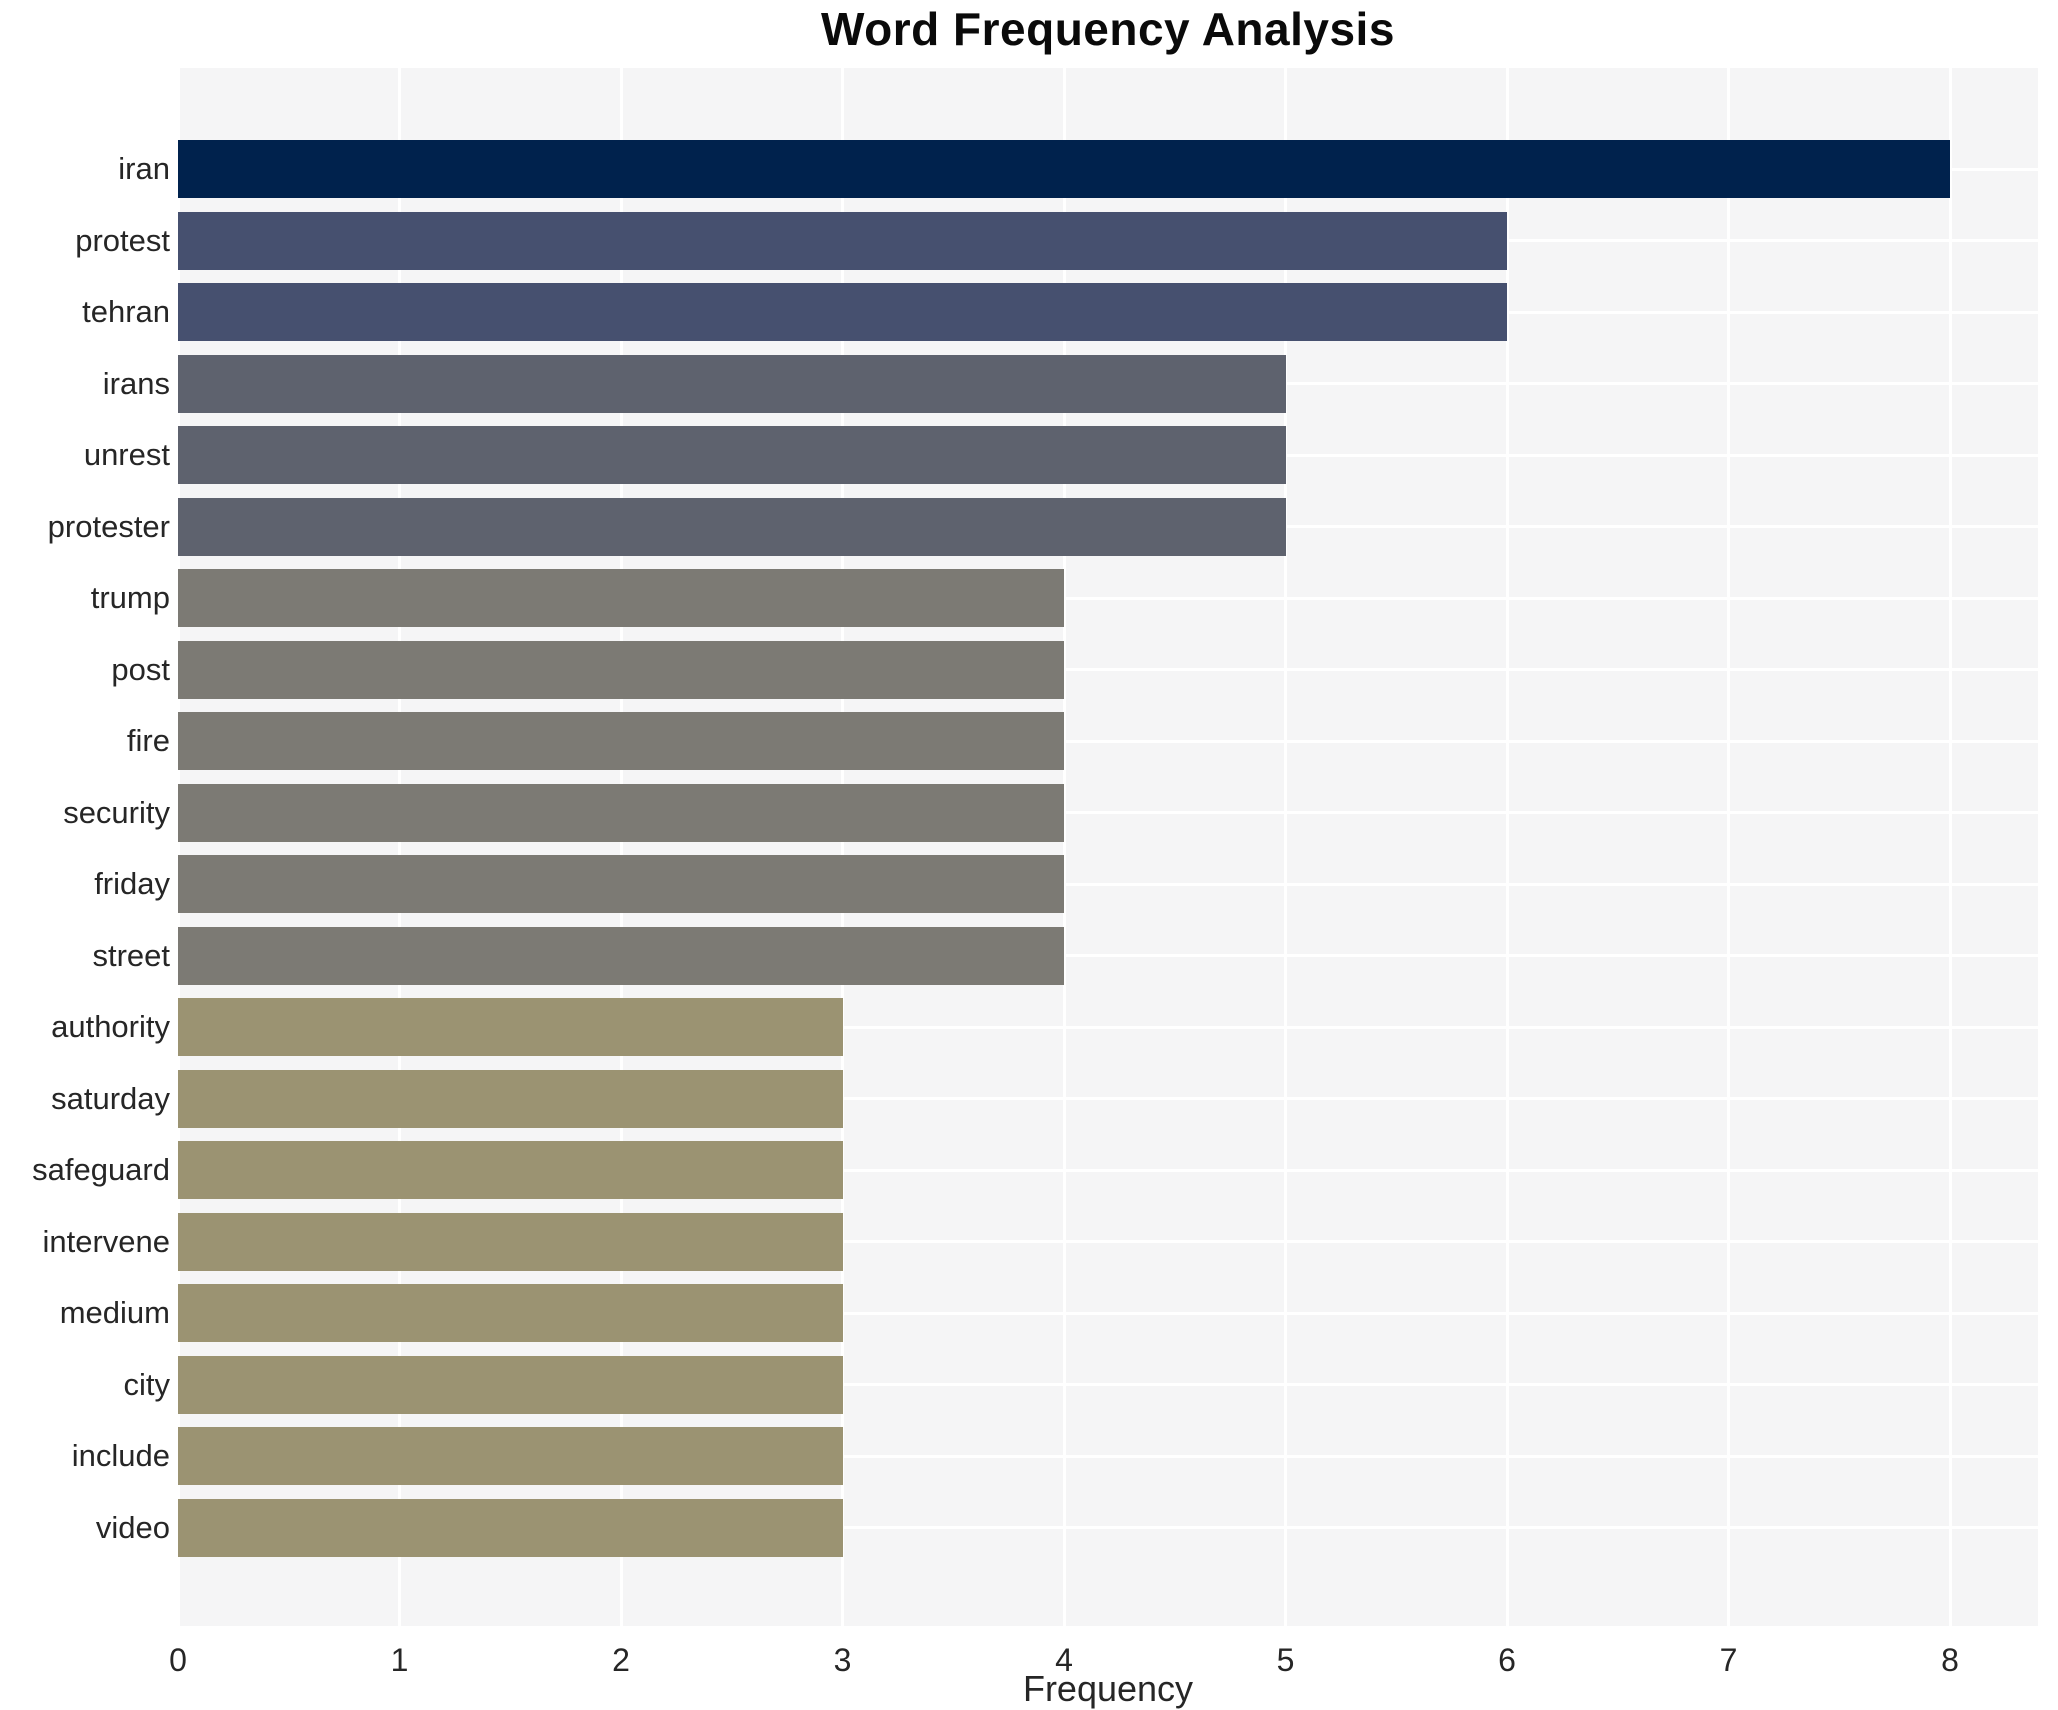  What do you see at coordinates (132, 883) in the screenshot?
I see `y-label-friday: friday` at bounding box center [132, 883].